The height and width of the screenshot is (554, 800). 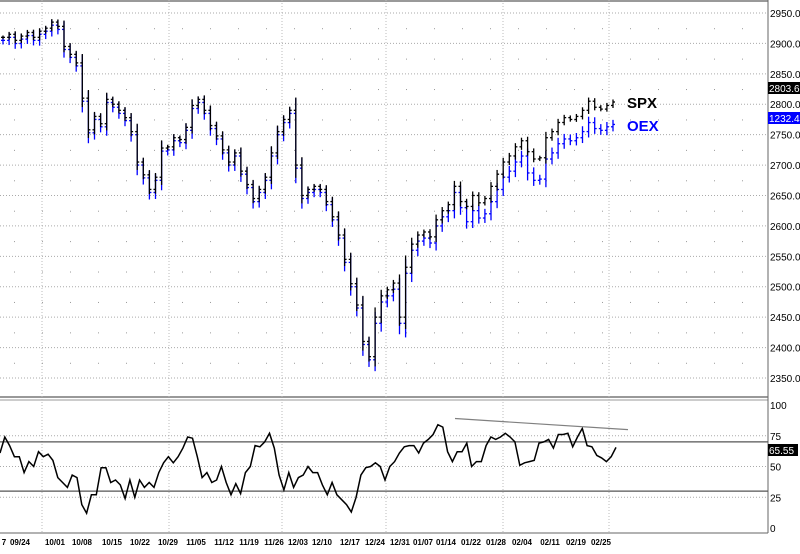 What do you see at coordinates (643, 126) in the screenshot?
I see `oex-label: OEX` at bounding box center [643, 126].